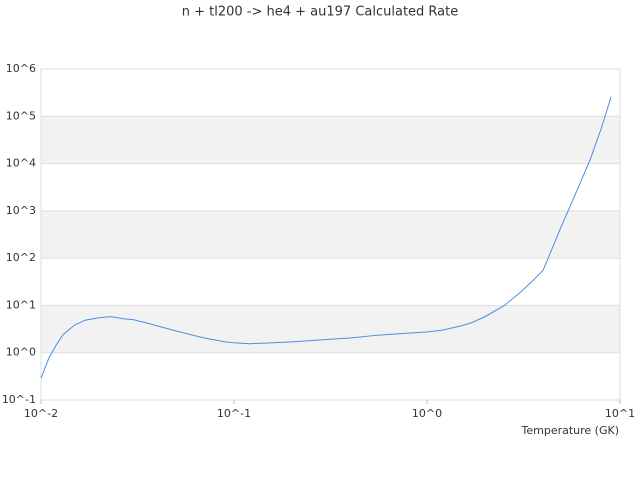 Image resolution: width=640 pixels, height=484 pixels. I want to click on y-tick-label: 10^0, so click(21, 352).